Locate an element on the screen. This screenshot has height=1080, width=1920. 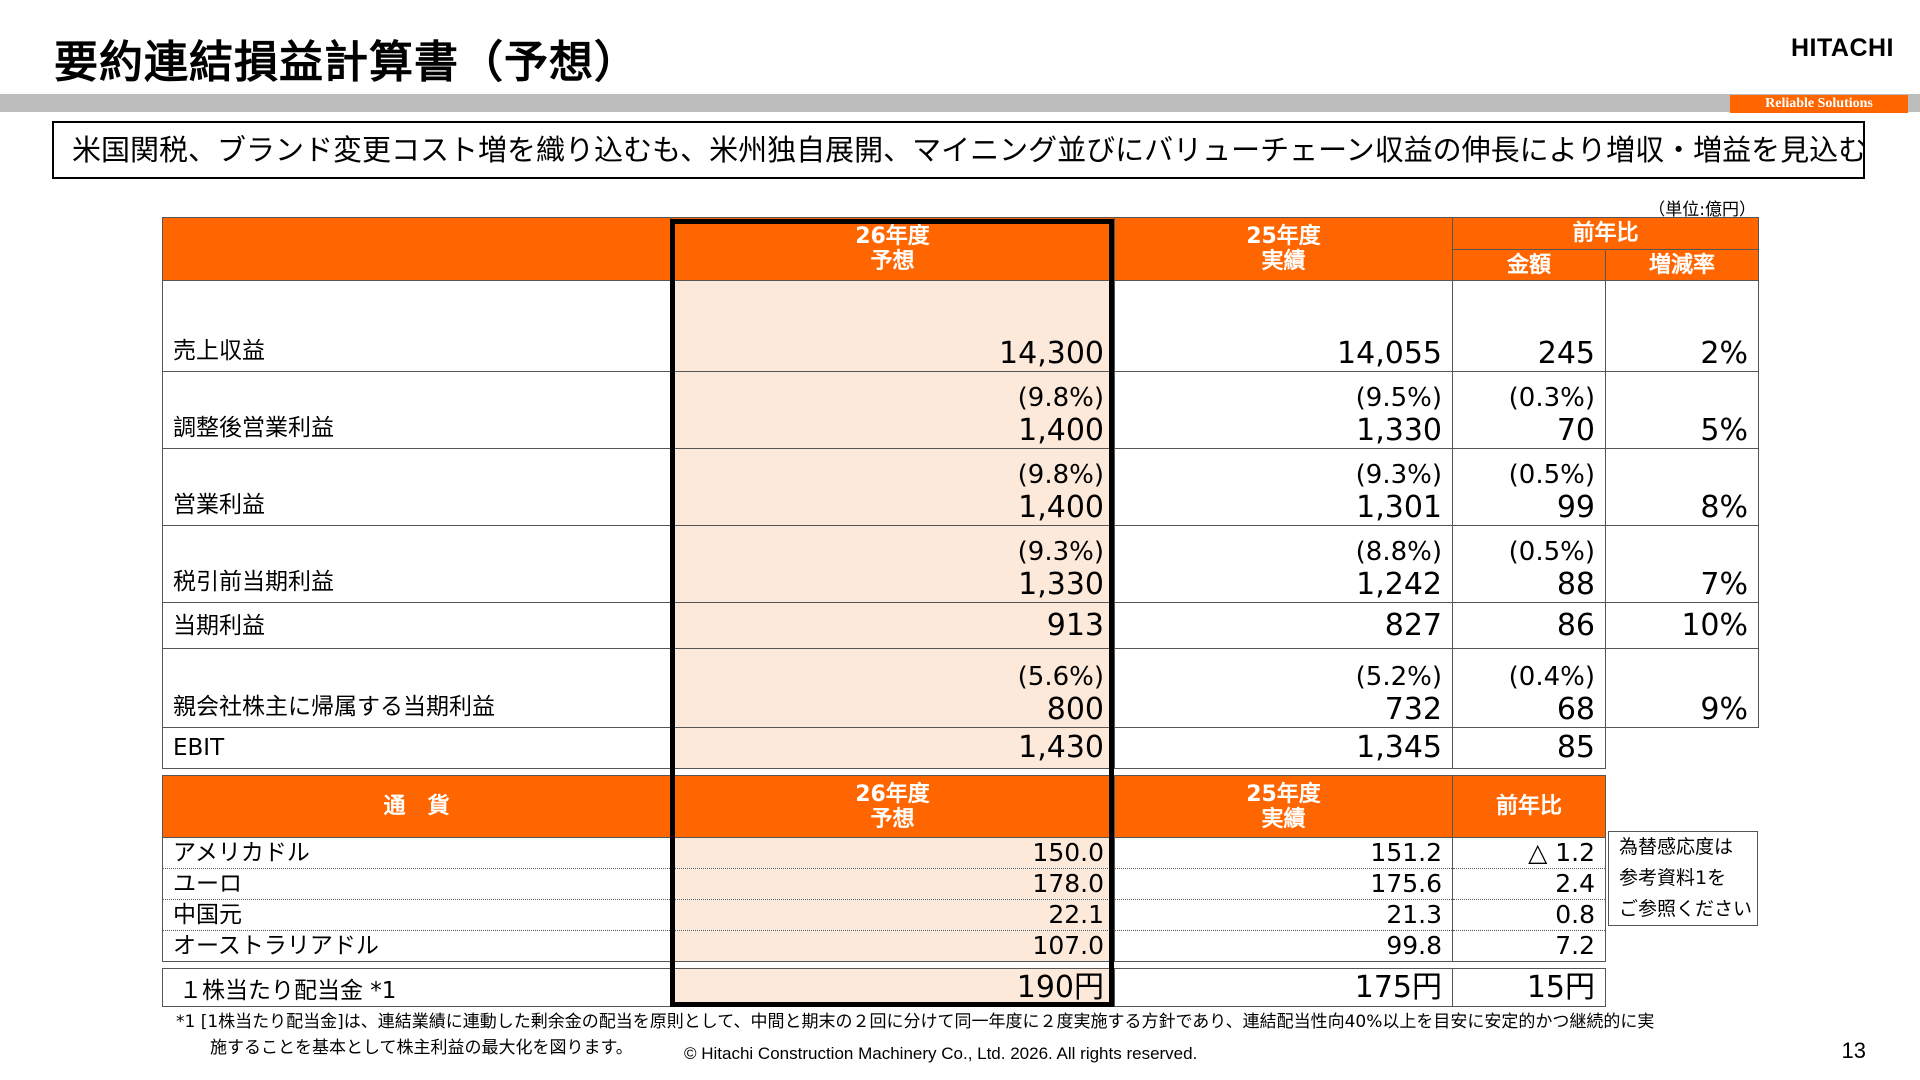
yoy-rate: 8% is located at coordinates (1682, 487).